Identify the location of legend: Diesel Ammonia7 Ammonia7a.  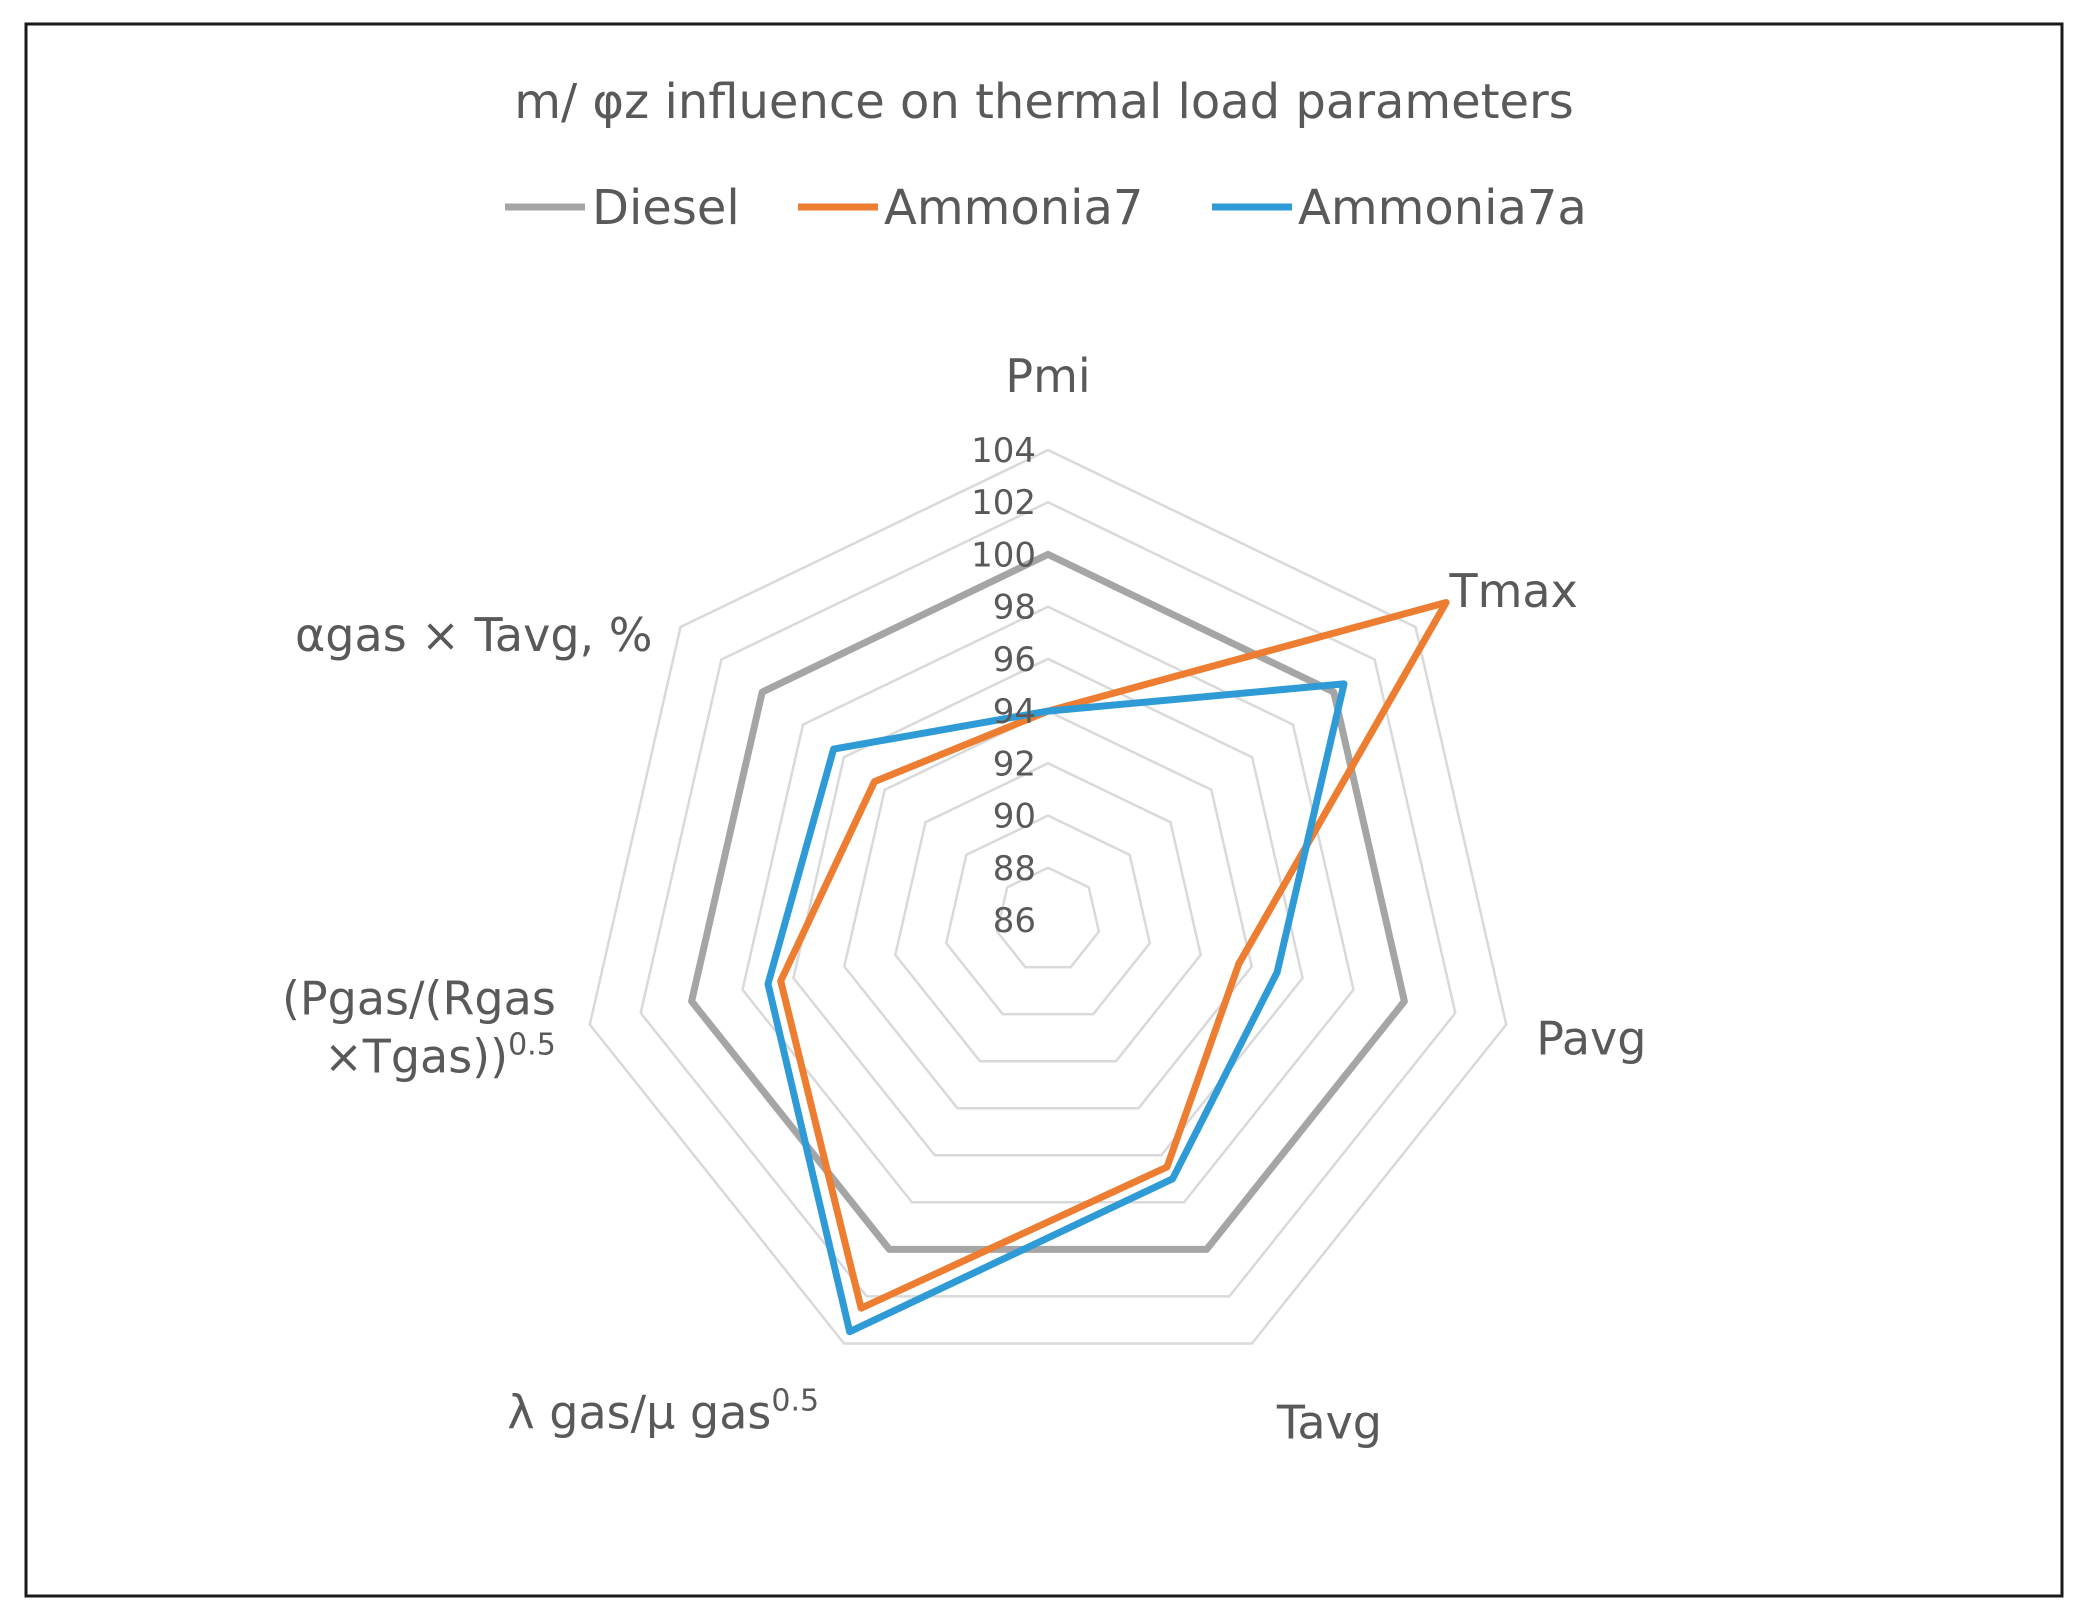
(1046, 208).